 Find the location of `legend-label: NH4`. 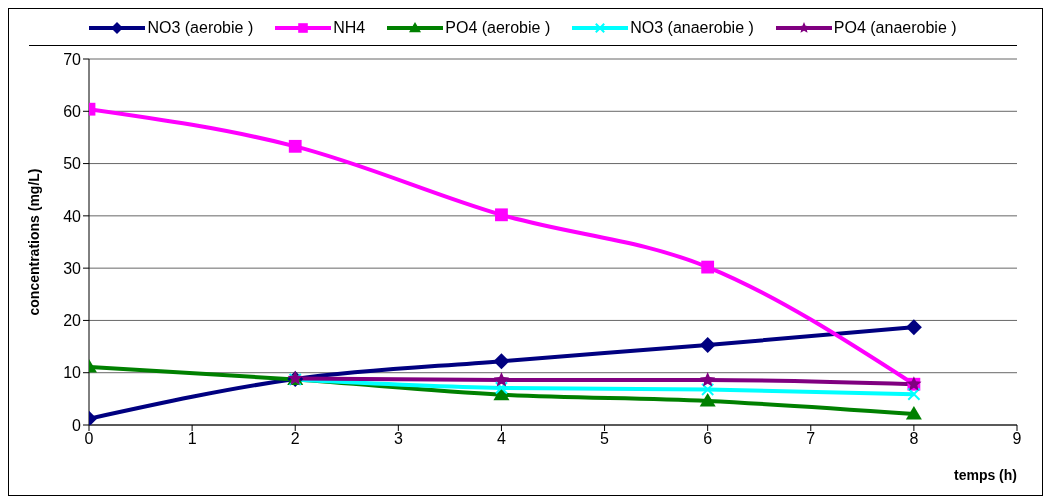

legend-label: NH4 is located at coordinates (349, 28).